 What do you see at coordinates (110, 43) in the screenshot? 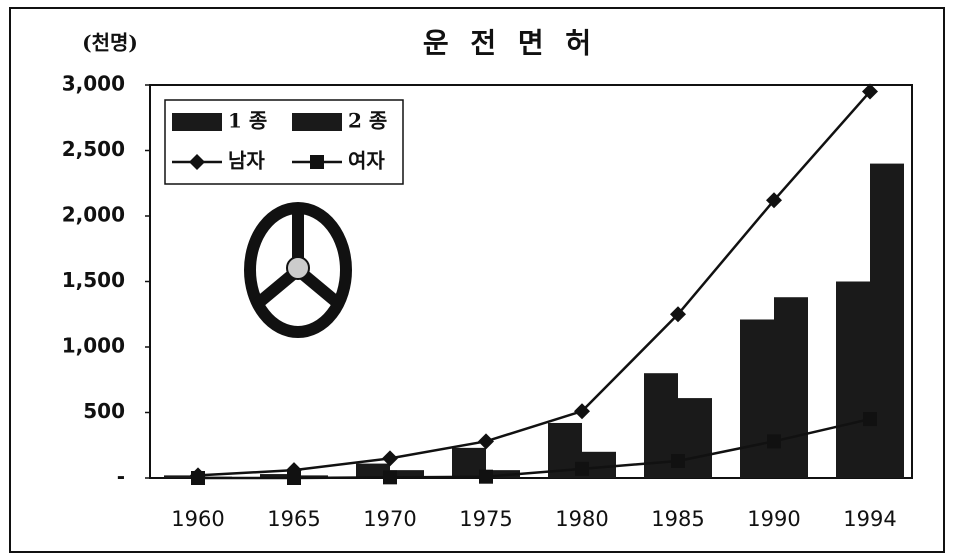
I see `unit-label: (천명)` at bounding box center [110, 43].